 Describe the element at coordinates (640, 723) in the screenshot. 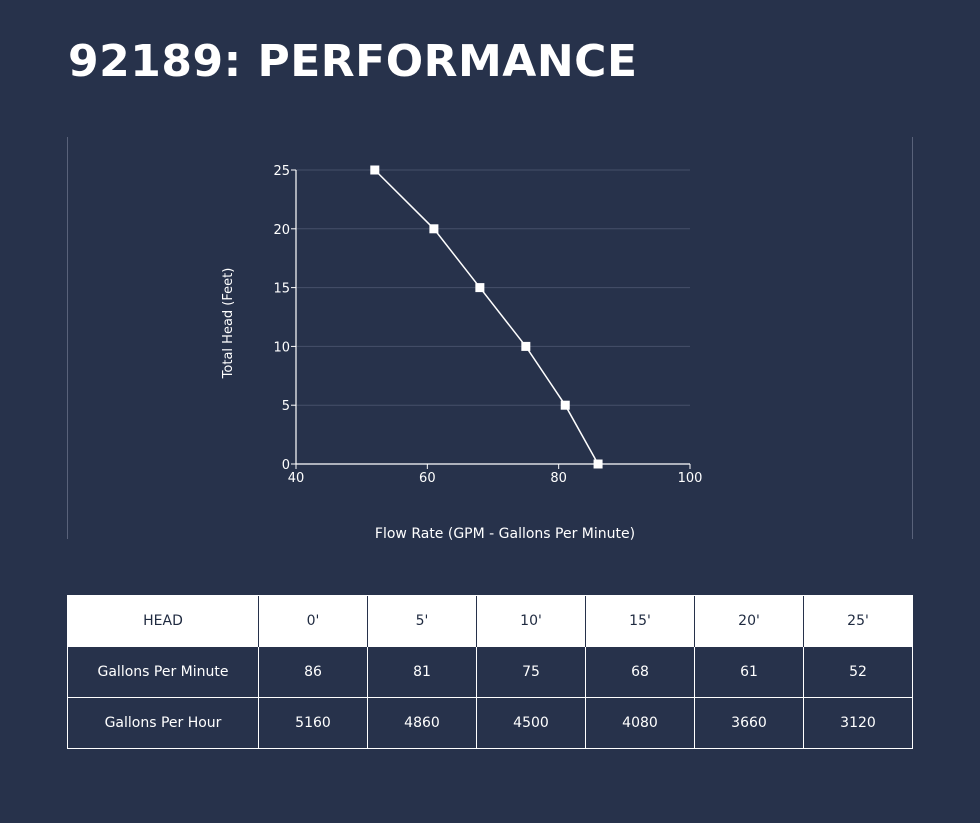

I see `table-cell: 4080` at that location.